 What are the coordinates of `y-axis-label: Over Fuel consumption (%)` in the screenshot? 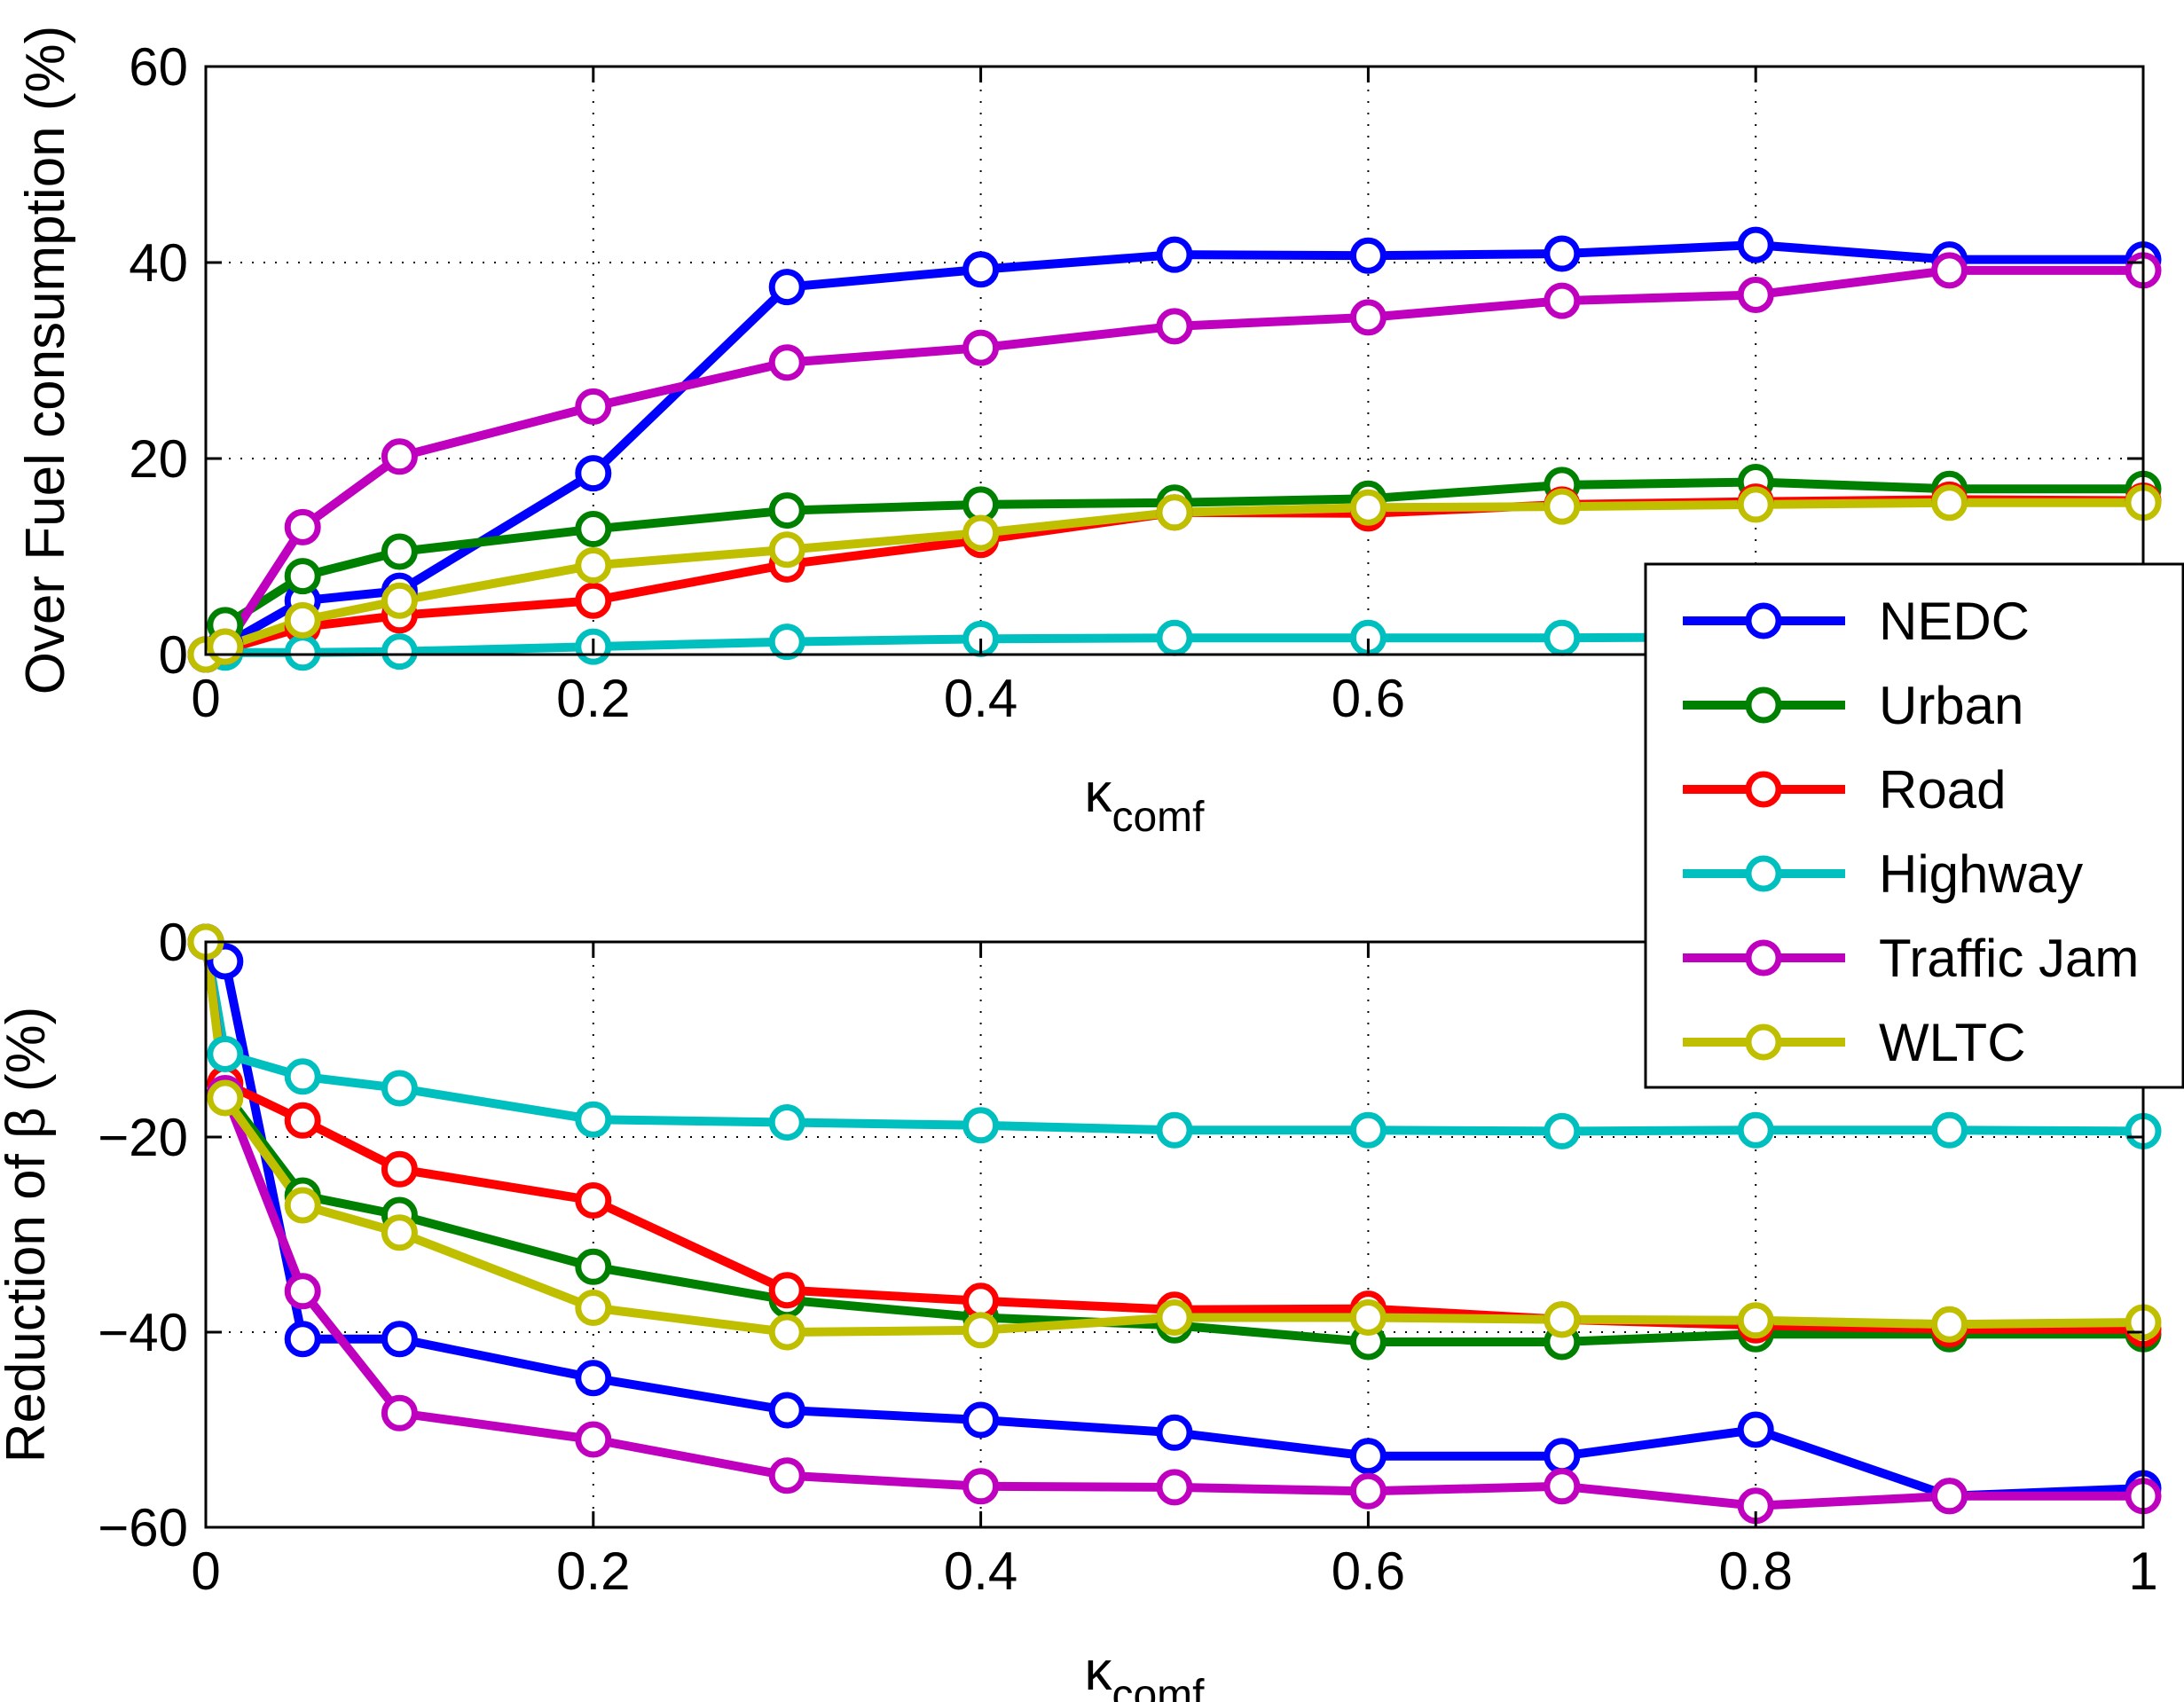 It's located at (45, 361).